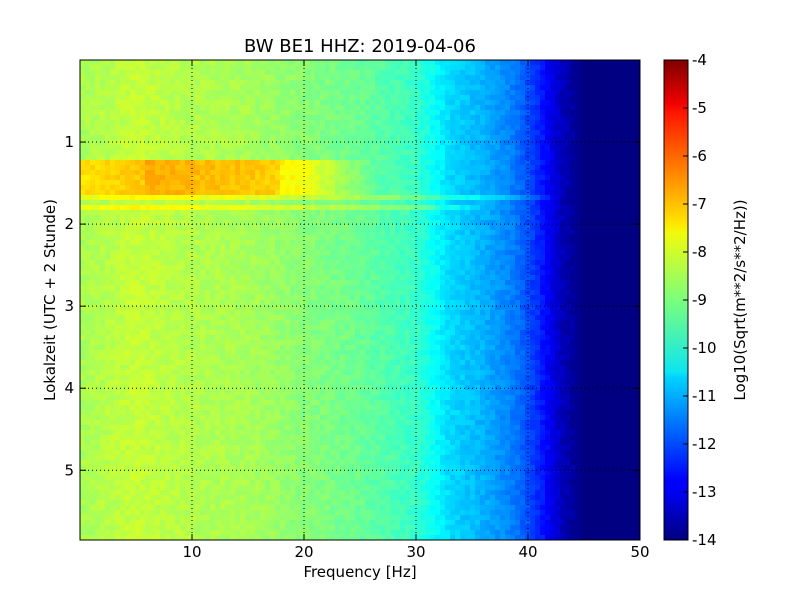 Image resolution: width=800 pixels, height=600 pixels. Describe the element at coordinates (740, 299) in the screenshot. I see `colorbar-label: Log10(Sqrt(m**2/s**2/Hz))` at that location.